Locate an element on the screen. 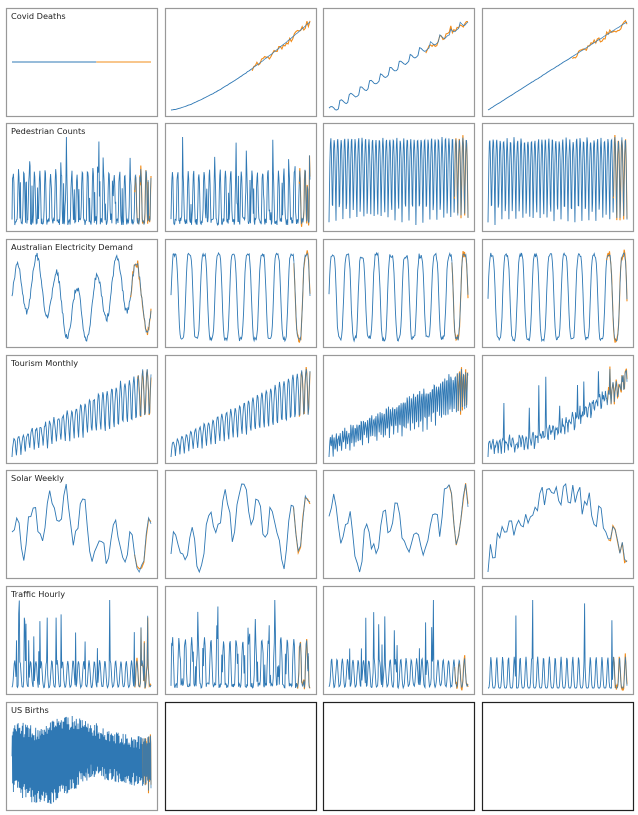 Image resolution: width=638 pixels, height=815 pixels. chart-panel-r0-c3 is located at coordinates (558, 62).